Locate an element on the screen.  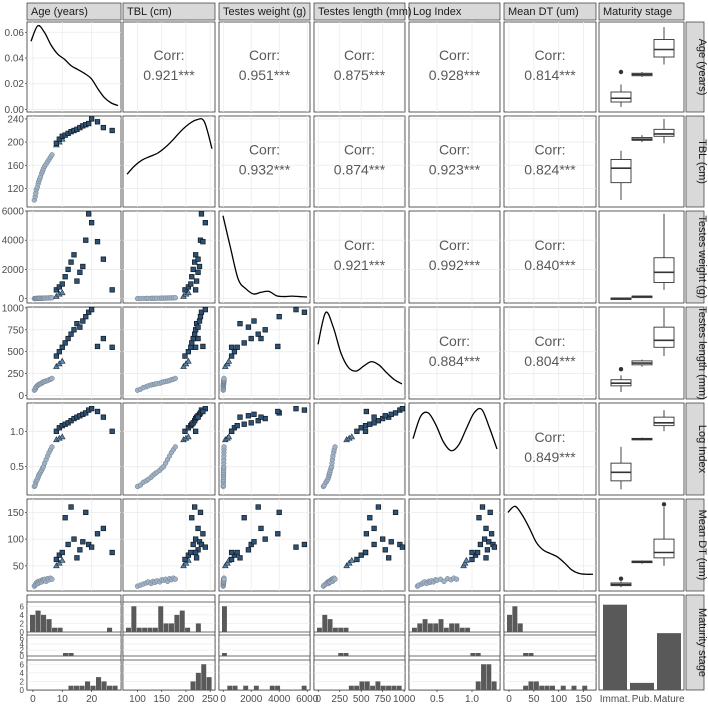
panel-testes-weight-vs-log-index is located at coordinates (454, 257).